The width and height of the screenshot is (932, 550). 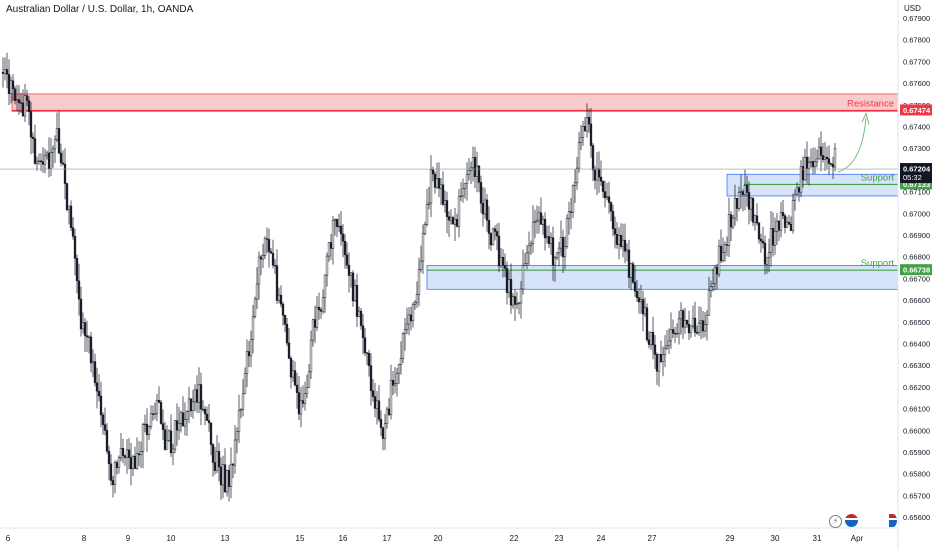 I want to click on us-flag-icon-secondary, so click(x=893, y=520).